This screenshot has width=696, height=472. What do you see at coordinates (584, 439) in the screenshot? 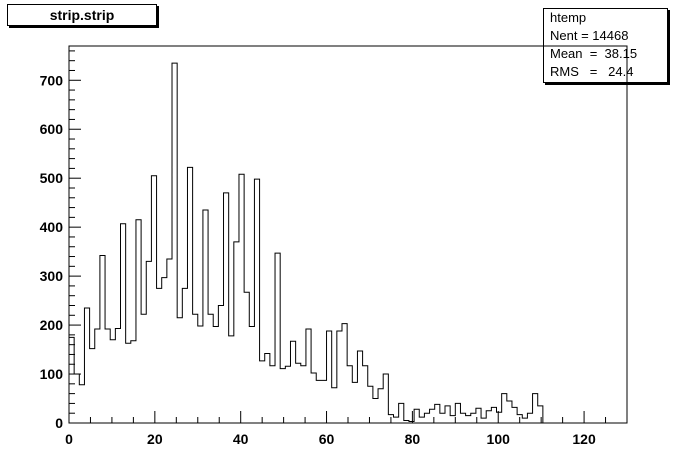
I see `x-tick-label: 120` at bounding box center [584, 439].